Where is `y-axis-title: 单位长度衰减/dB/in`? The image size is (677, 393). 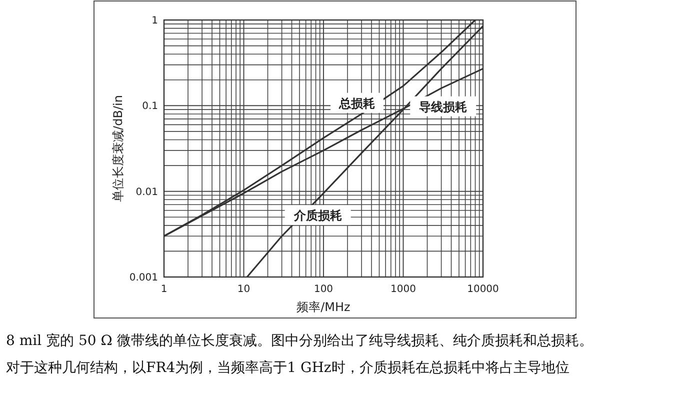 y-axis-title: 单位长度衰减/dB/in is located at coordinates (118, 148).